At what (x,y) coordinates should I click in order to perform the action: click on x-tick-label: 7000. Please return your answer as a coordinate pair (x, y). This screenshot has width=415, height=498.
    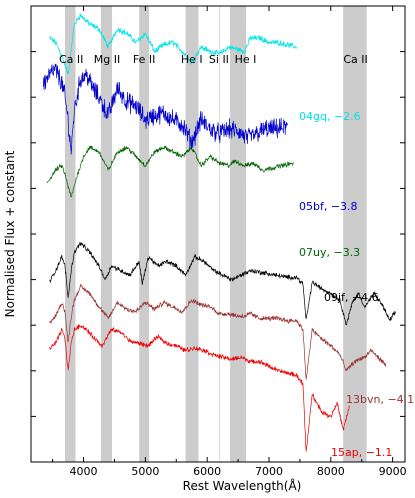
    Looking at the image, I should click on (269, 471).